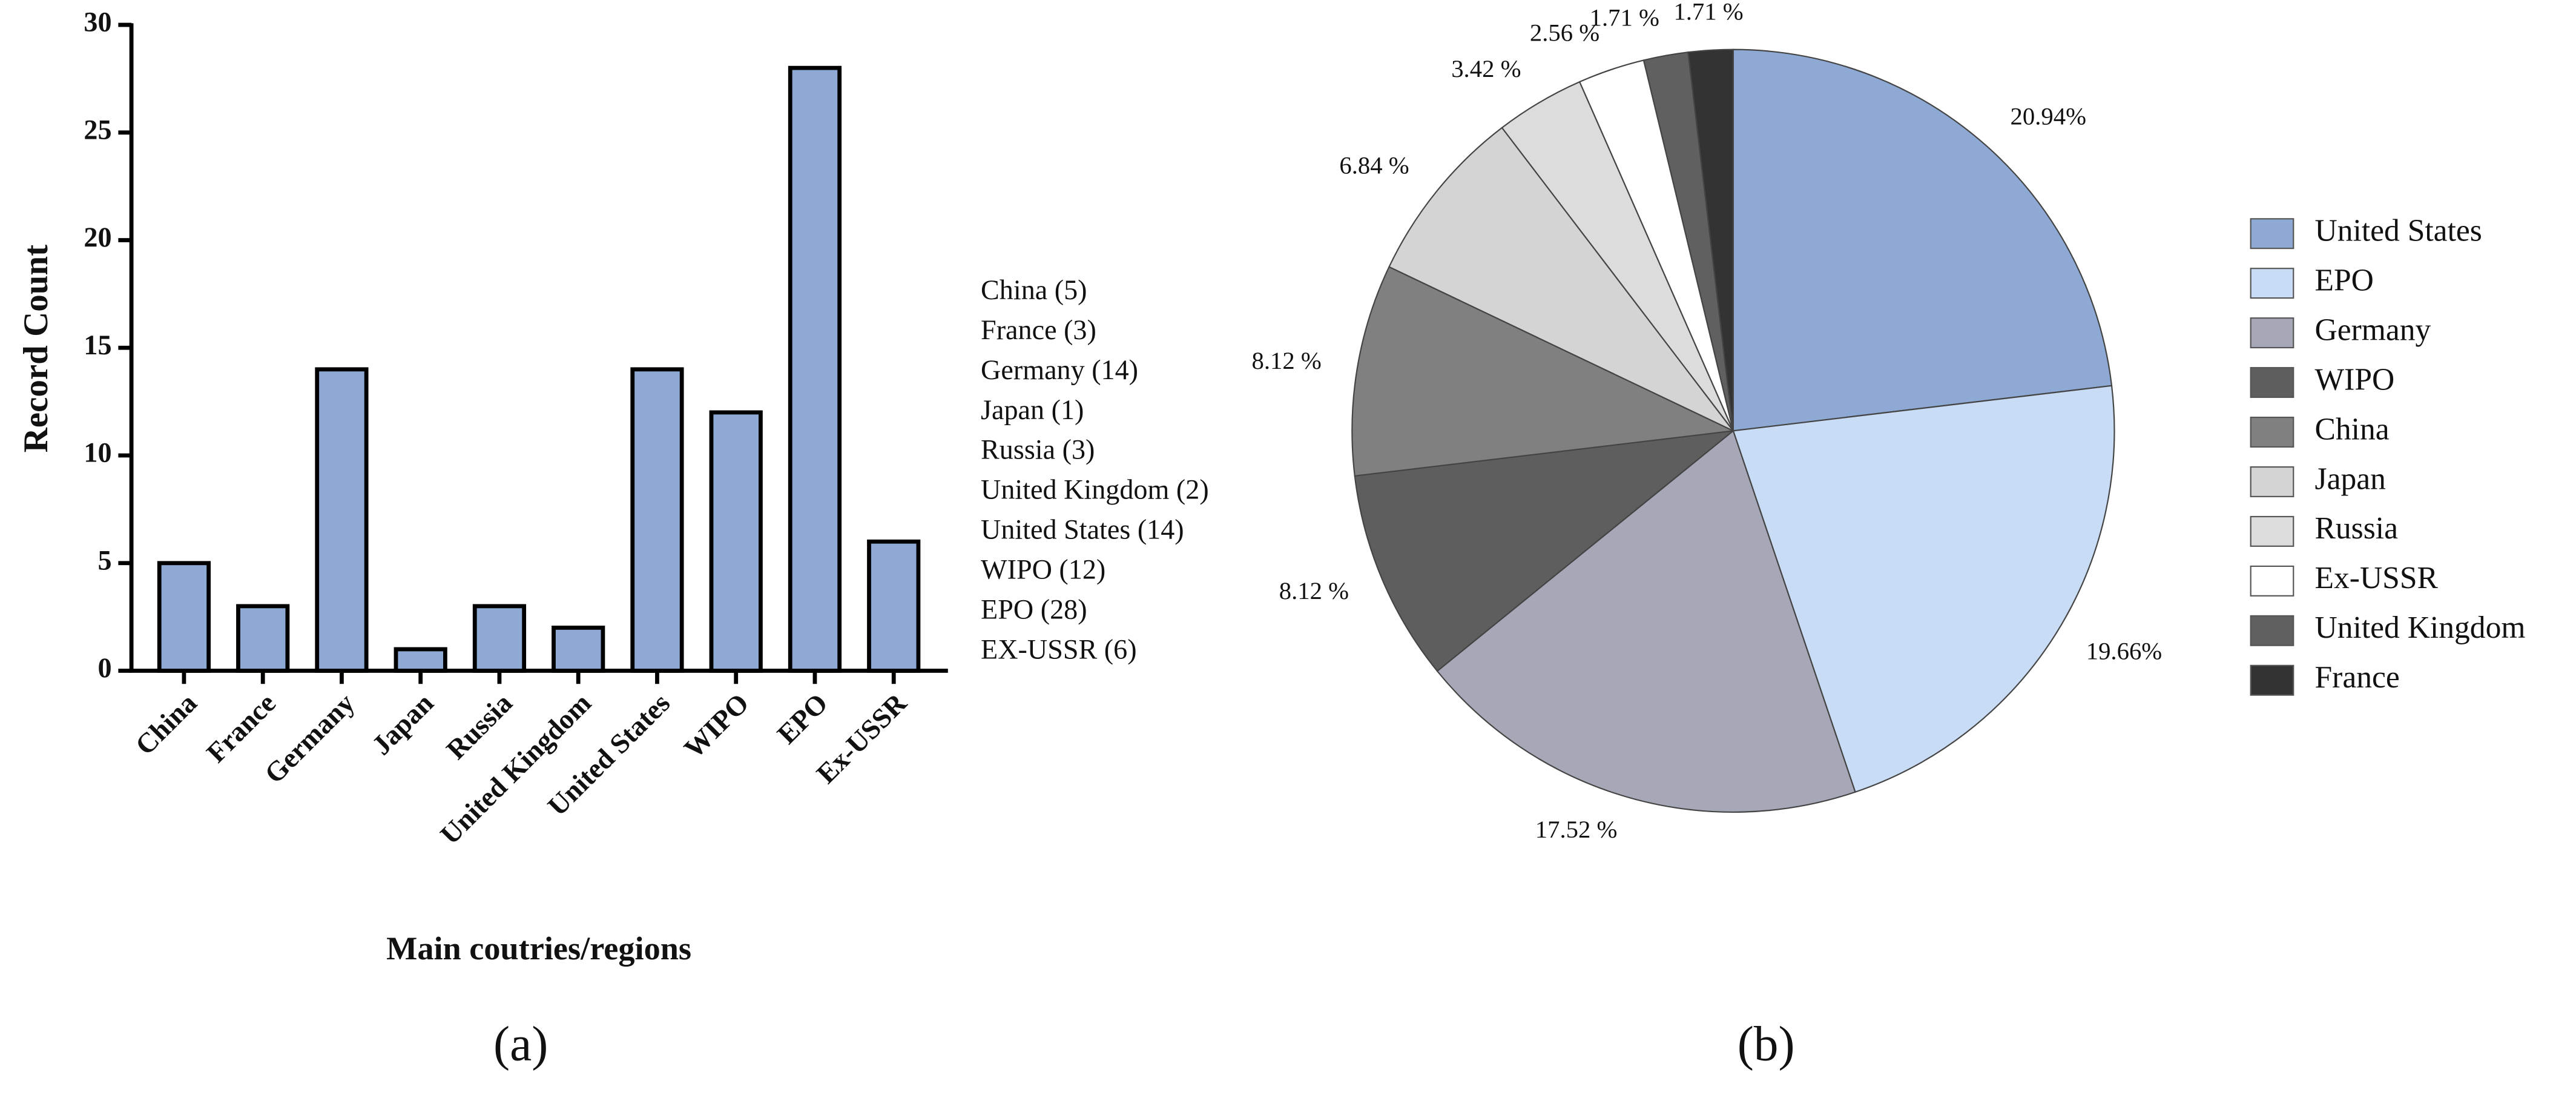 The width and height of the screenshot is (2576, 1095). I want to click on y-tick-label: 0, so click(104, 668).